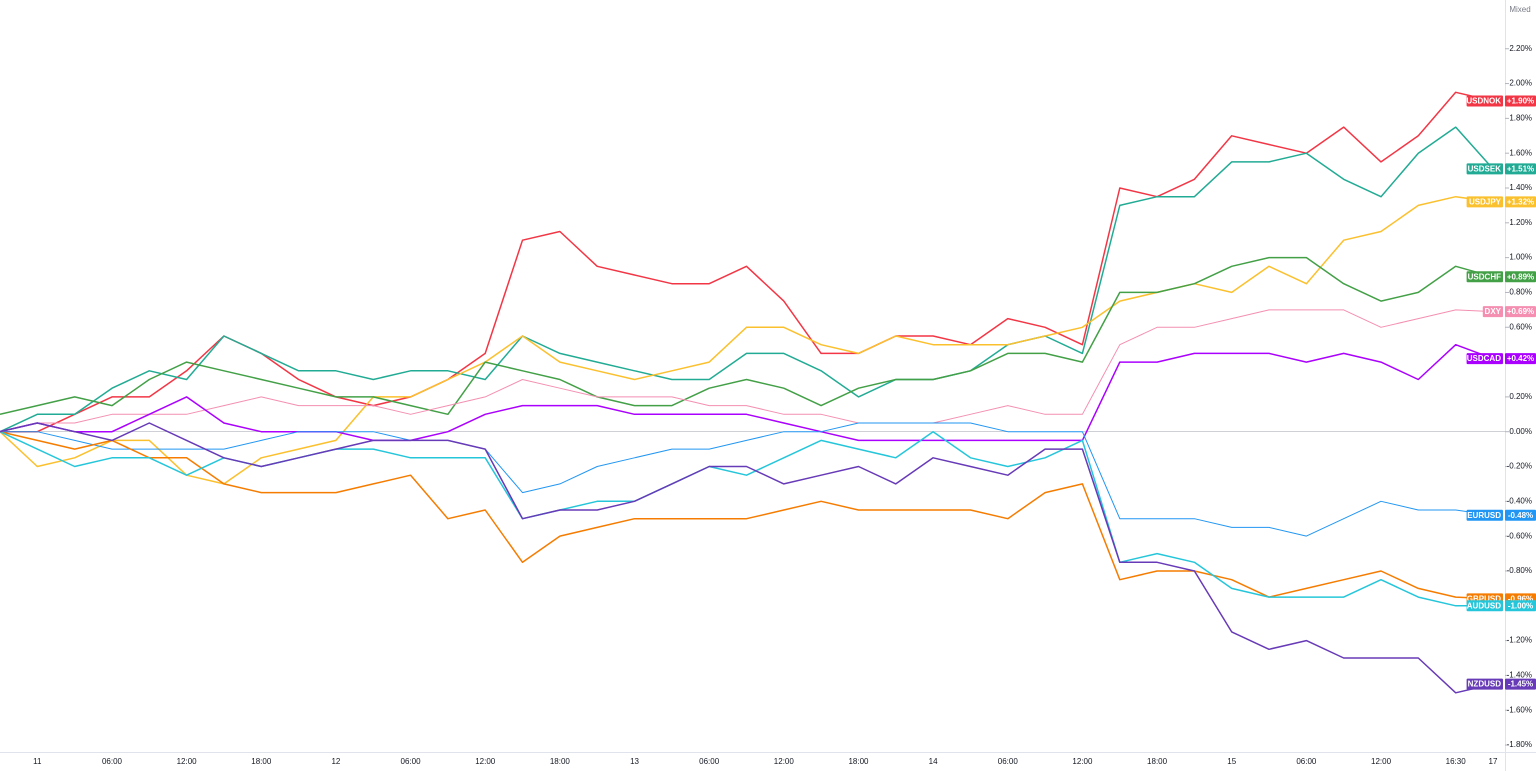 The height and width of the screenshot is (771, 1536). I want to click on y-tick-label: 1.00%, so click(1520, 257).